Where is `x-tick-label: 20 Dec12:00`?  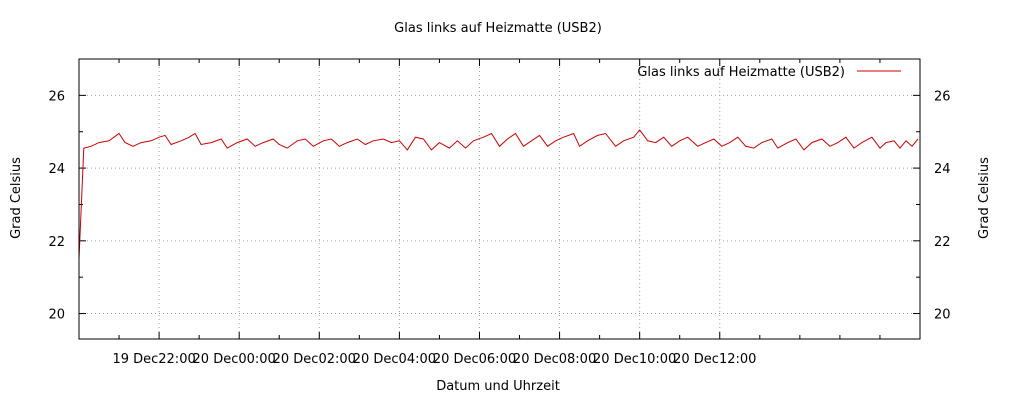 x-tick-label: 20 Dec12:00 is located at coordinates (714, 359).